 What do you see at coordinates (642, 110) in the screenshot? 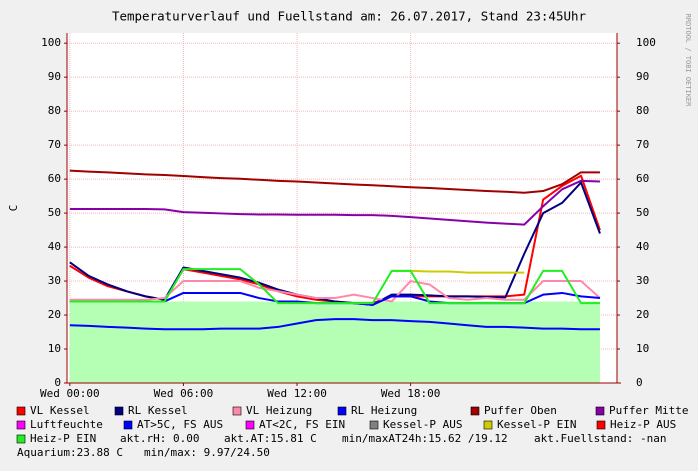
I see `y2-tick-label: 80` at bounding box center [642, 110].